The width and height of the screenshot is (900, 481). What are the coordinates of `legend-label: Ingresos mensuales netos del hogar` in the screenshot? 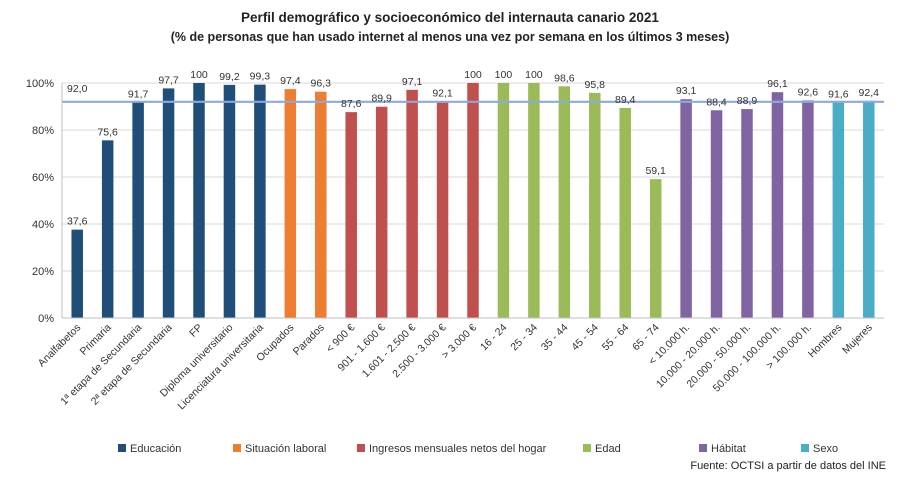 It's located at (458, 449).